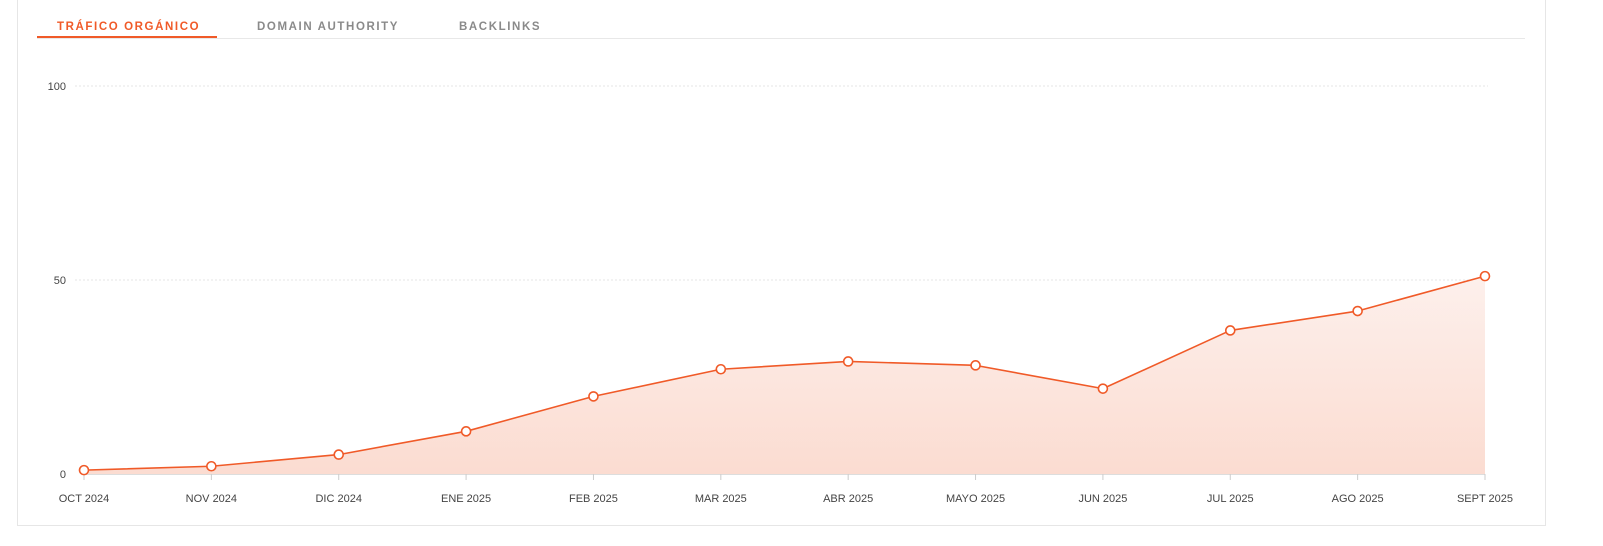 This screenshot has height=546, width=1603. What do you see at coordinates (975, 499) in the screenshot?
I see `x-tick-label: MAYO 2025` at bounding box center [975, 499].